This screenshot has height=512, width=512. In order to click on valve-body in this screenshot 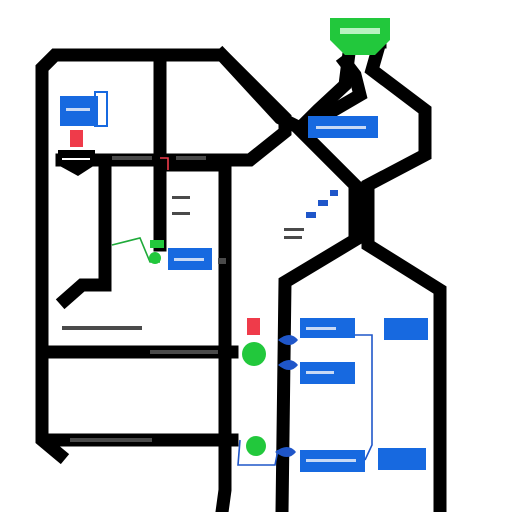, I will do `click(76, 163)`.